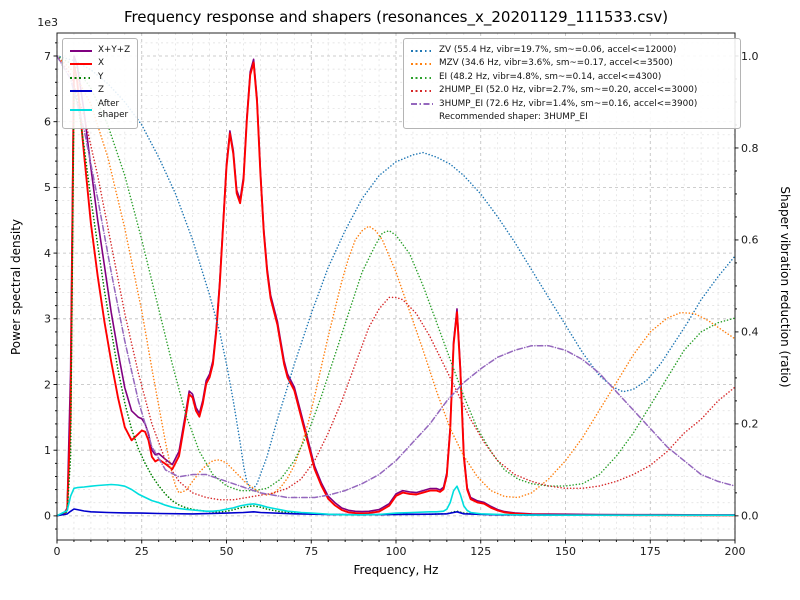 Image resolution: width=800 pixels, height=600 pixels. I want to click on legend-psd-rows: X+Y+Z X Y Z After shaper, so click(100, 83).